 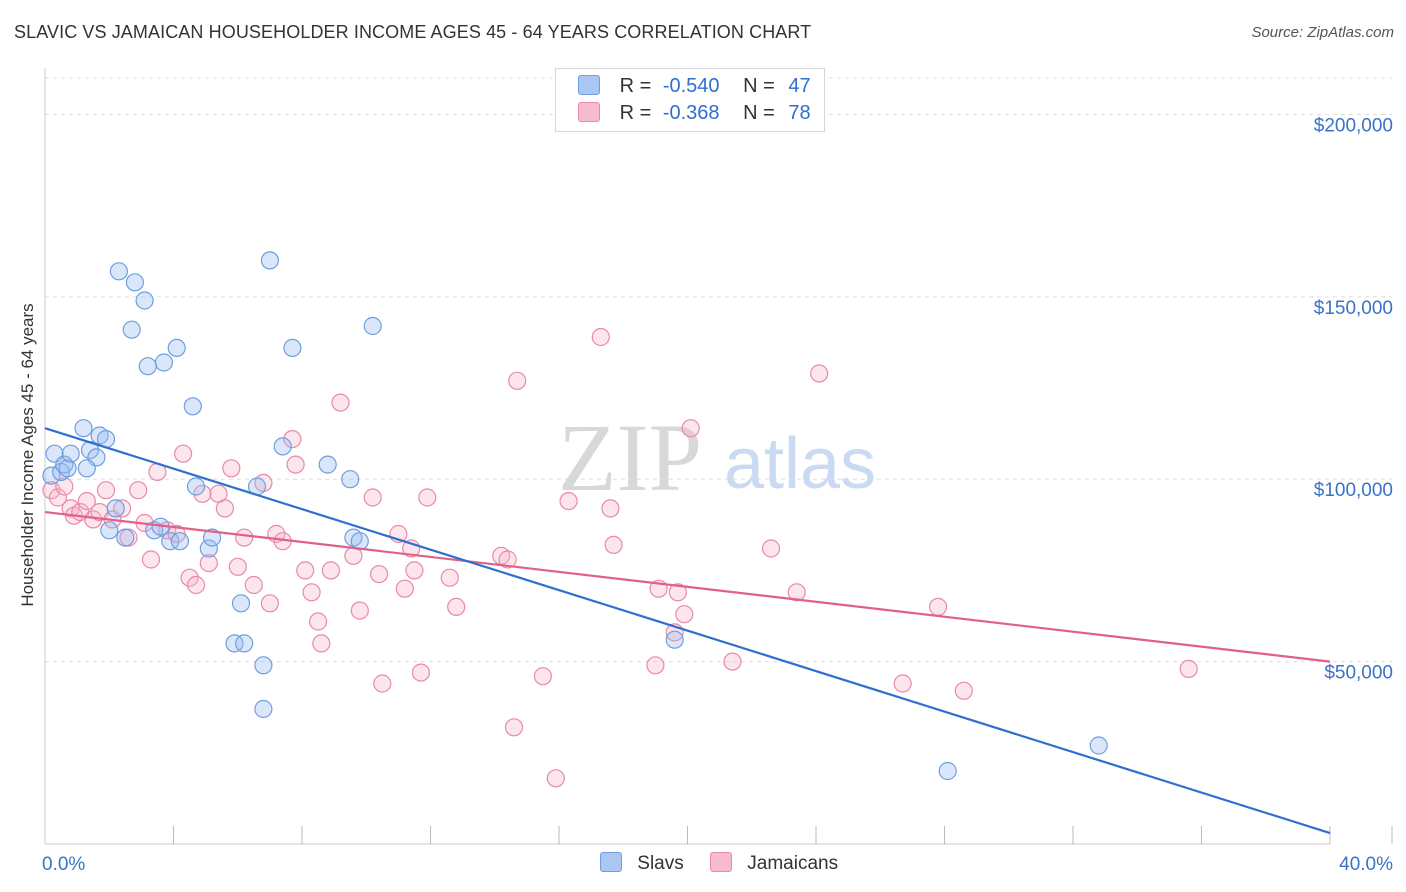 I want to click on x-tick-label-max: 40.0%, so click(x=1366, y=864).